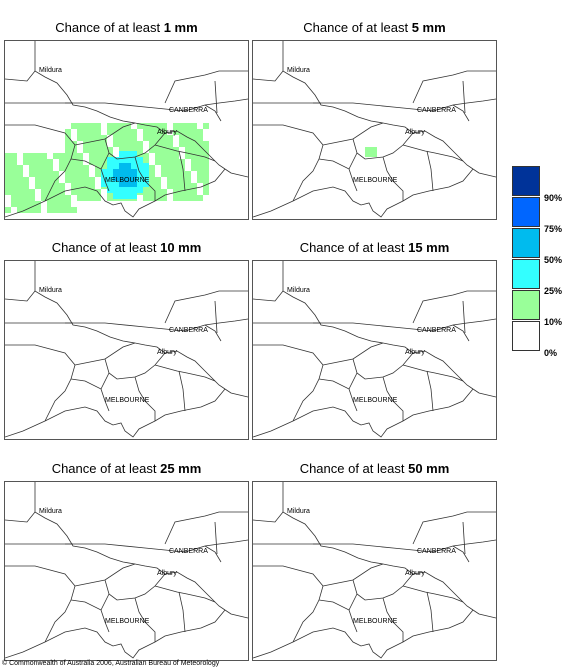 The width and height of the screenshot is (570, 671). I want to click on title-amount: 25 mm, so click(181, 468).